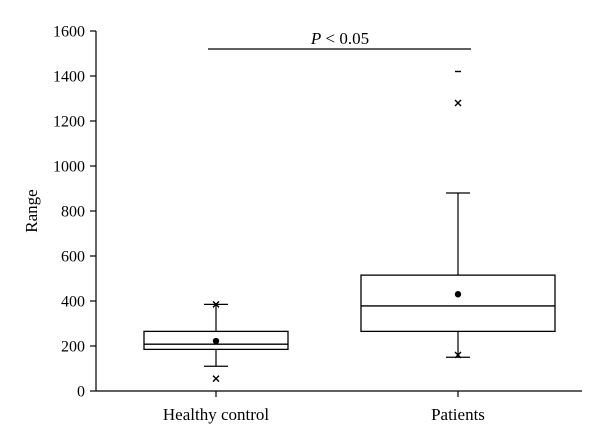 This screenshot has height=448, width=600. Describe the element at coordinates (458, 414) in the screenshot. I see `x-category-label: Patients` at that location.